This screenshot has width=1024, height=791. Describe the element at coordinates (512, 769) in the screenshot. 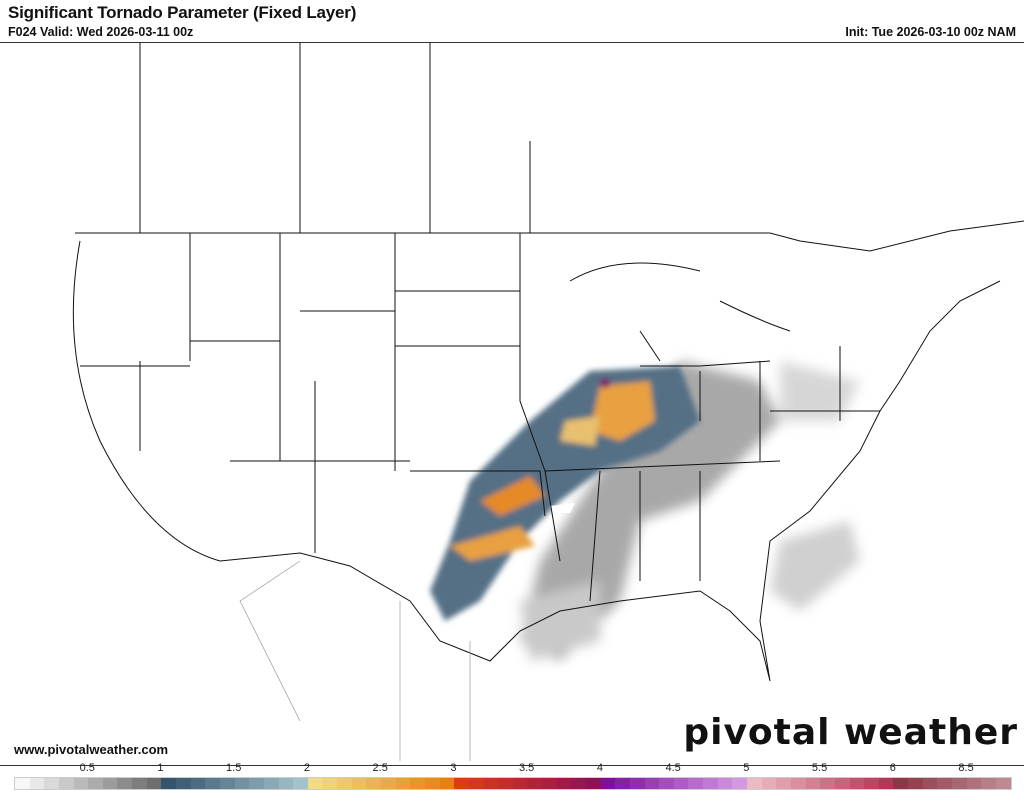

I see `colorbar-ticks: 0.5 1 1.5 2 2.5 3 3.5 4 4.5 5 5.5 6 8.5` at that location.